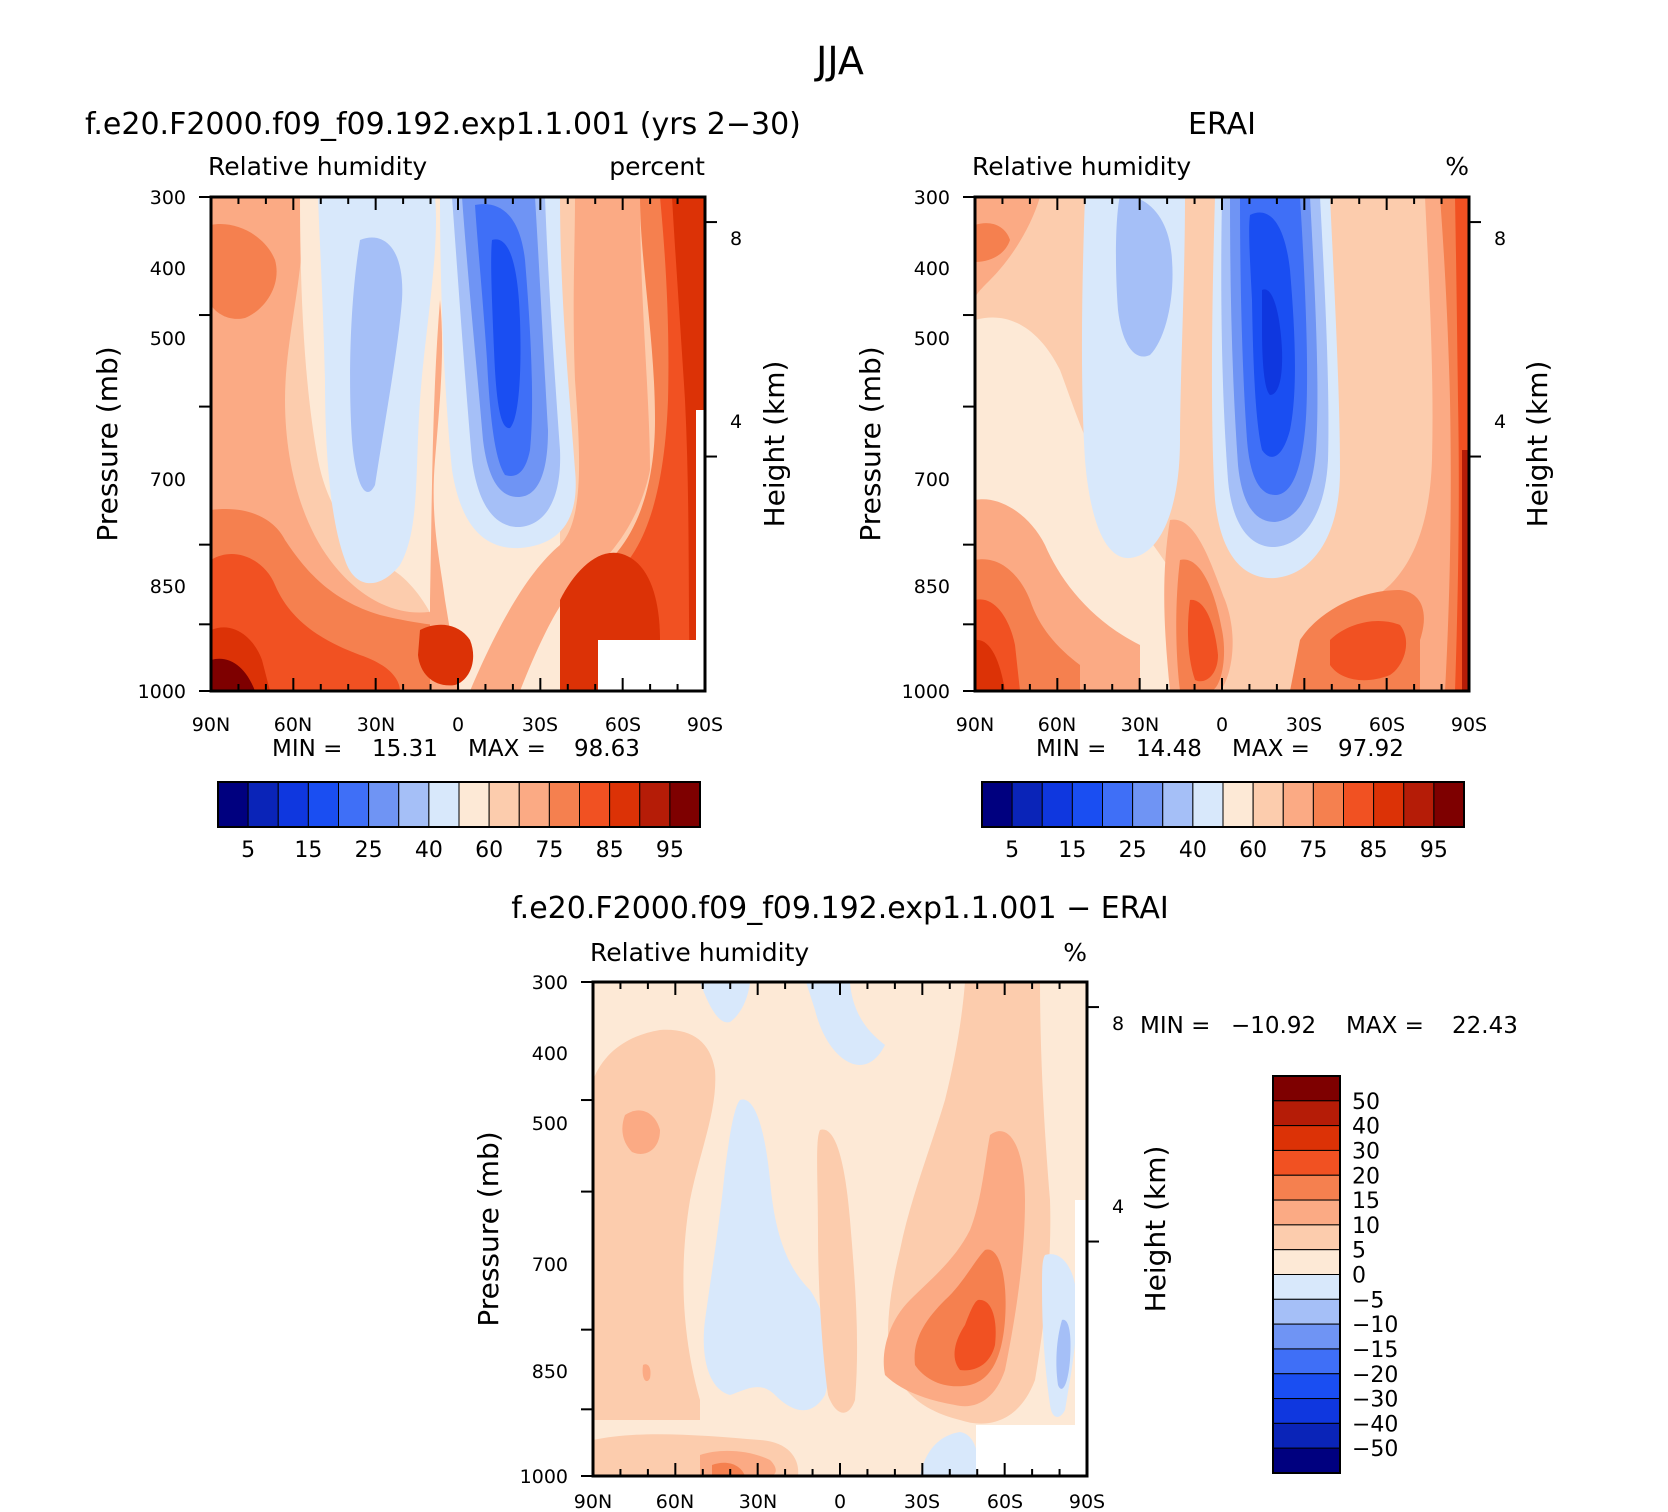 The height and width of the screenshot is (1512, 1668). What do you see at coordinates (926, 445) in the screenshot?
I see `panel-erai-ytick-labels: 300 400 500 700 850 1000` at bounding box center [926, 445].